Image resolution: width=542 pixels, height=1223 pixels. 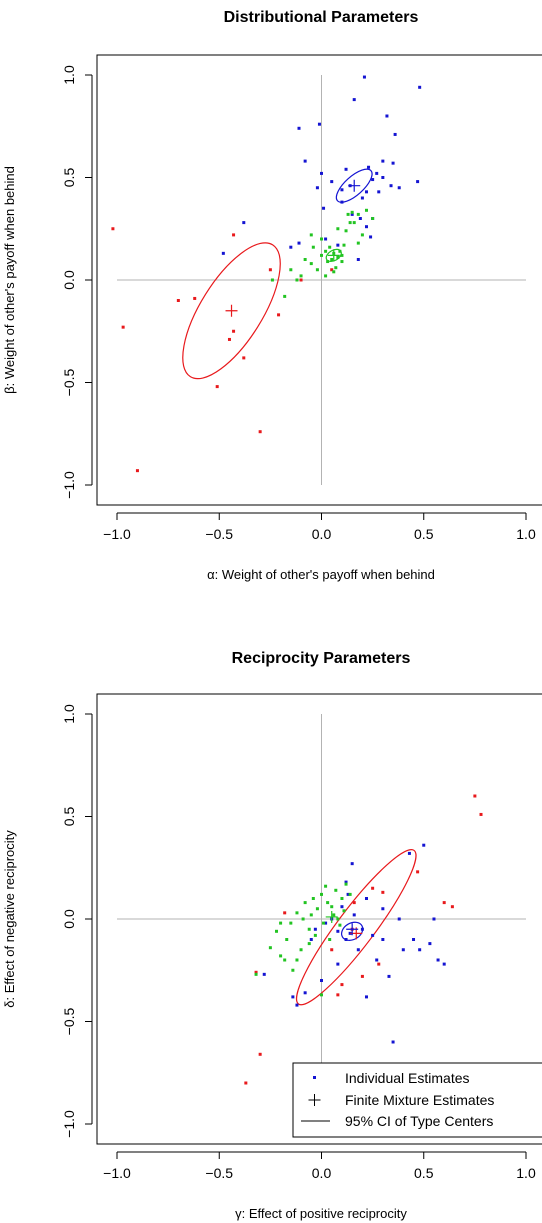 I want to click on y-axis: −1.0 −0.5 0.0 0.5 1.0, so click(x=77, y=921).